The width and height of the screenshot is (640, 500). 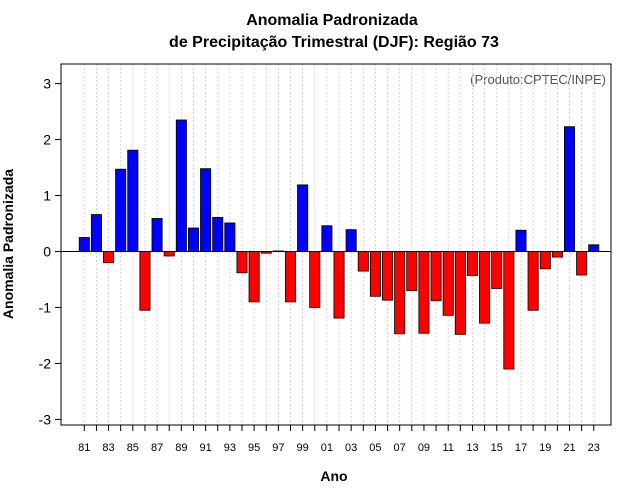 What do you see at coordinates (497, 270) in the screenshot?
I see `bar-2015` at bounding box center [497, 270].